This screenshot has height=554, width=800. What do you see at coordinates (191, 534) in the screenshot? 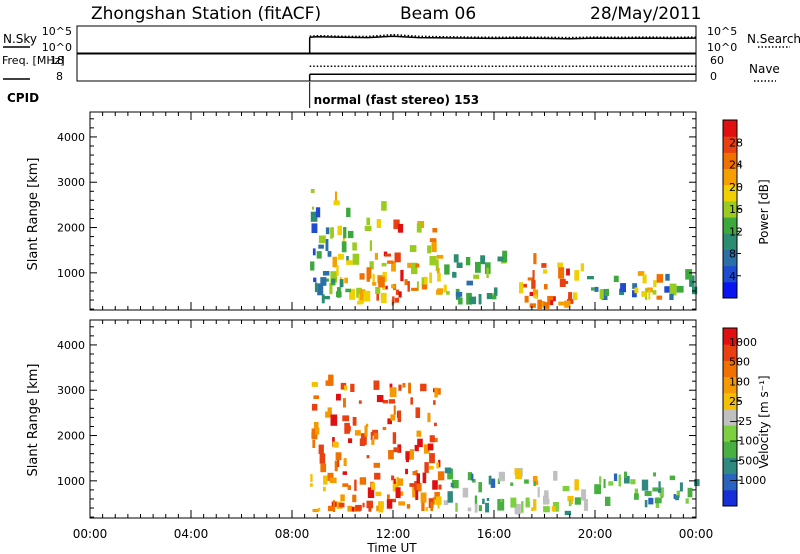
I see `velocity-xtick-label: 04:00` at bounding box center [191, 534].